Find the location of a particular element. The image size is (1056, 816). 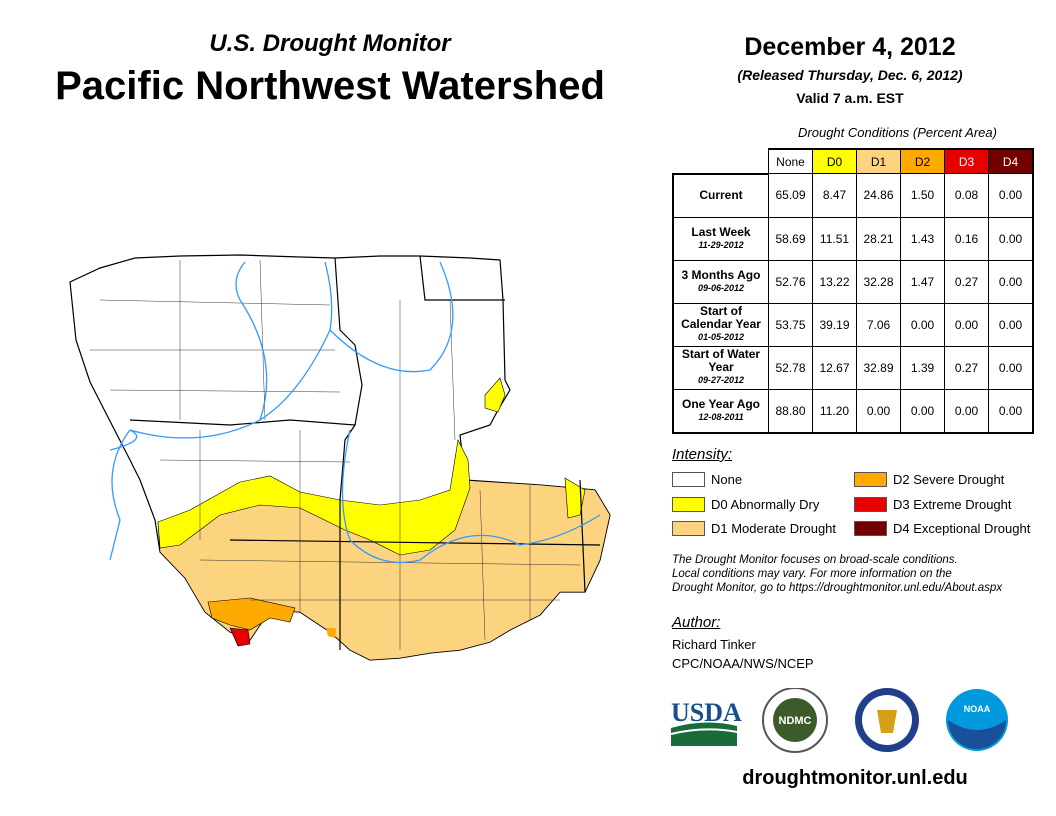

author-name: Richard Tinker is located at coordinates (714, 644).